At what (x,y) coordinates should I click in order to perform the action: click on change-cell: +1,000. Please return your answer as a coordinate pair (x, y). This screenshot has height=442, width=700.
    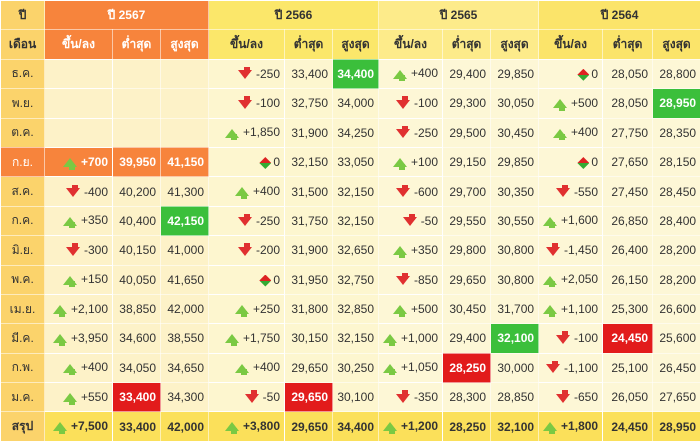
    Looking at the image, I should click on (411, 338).